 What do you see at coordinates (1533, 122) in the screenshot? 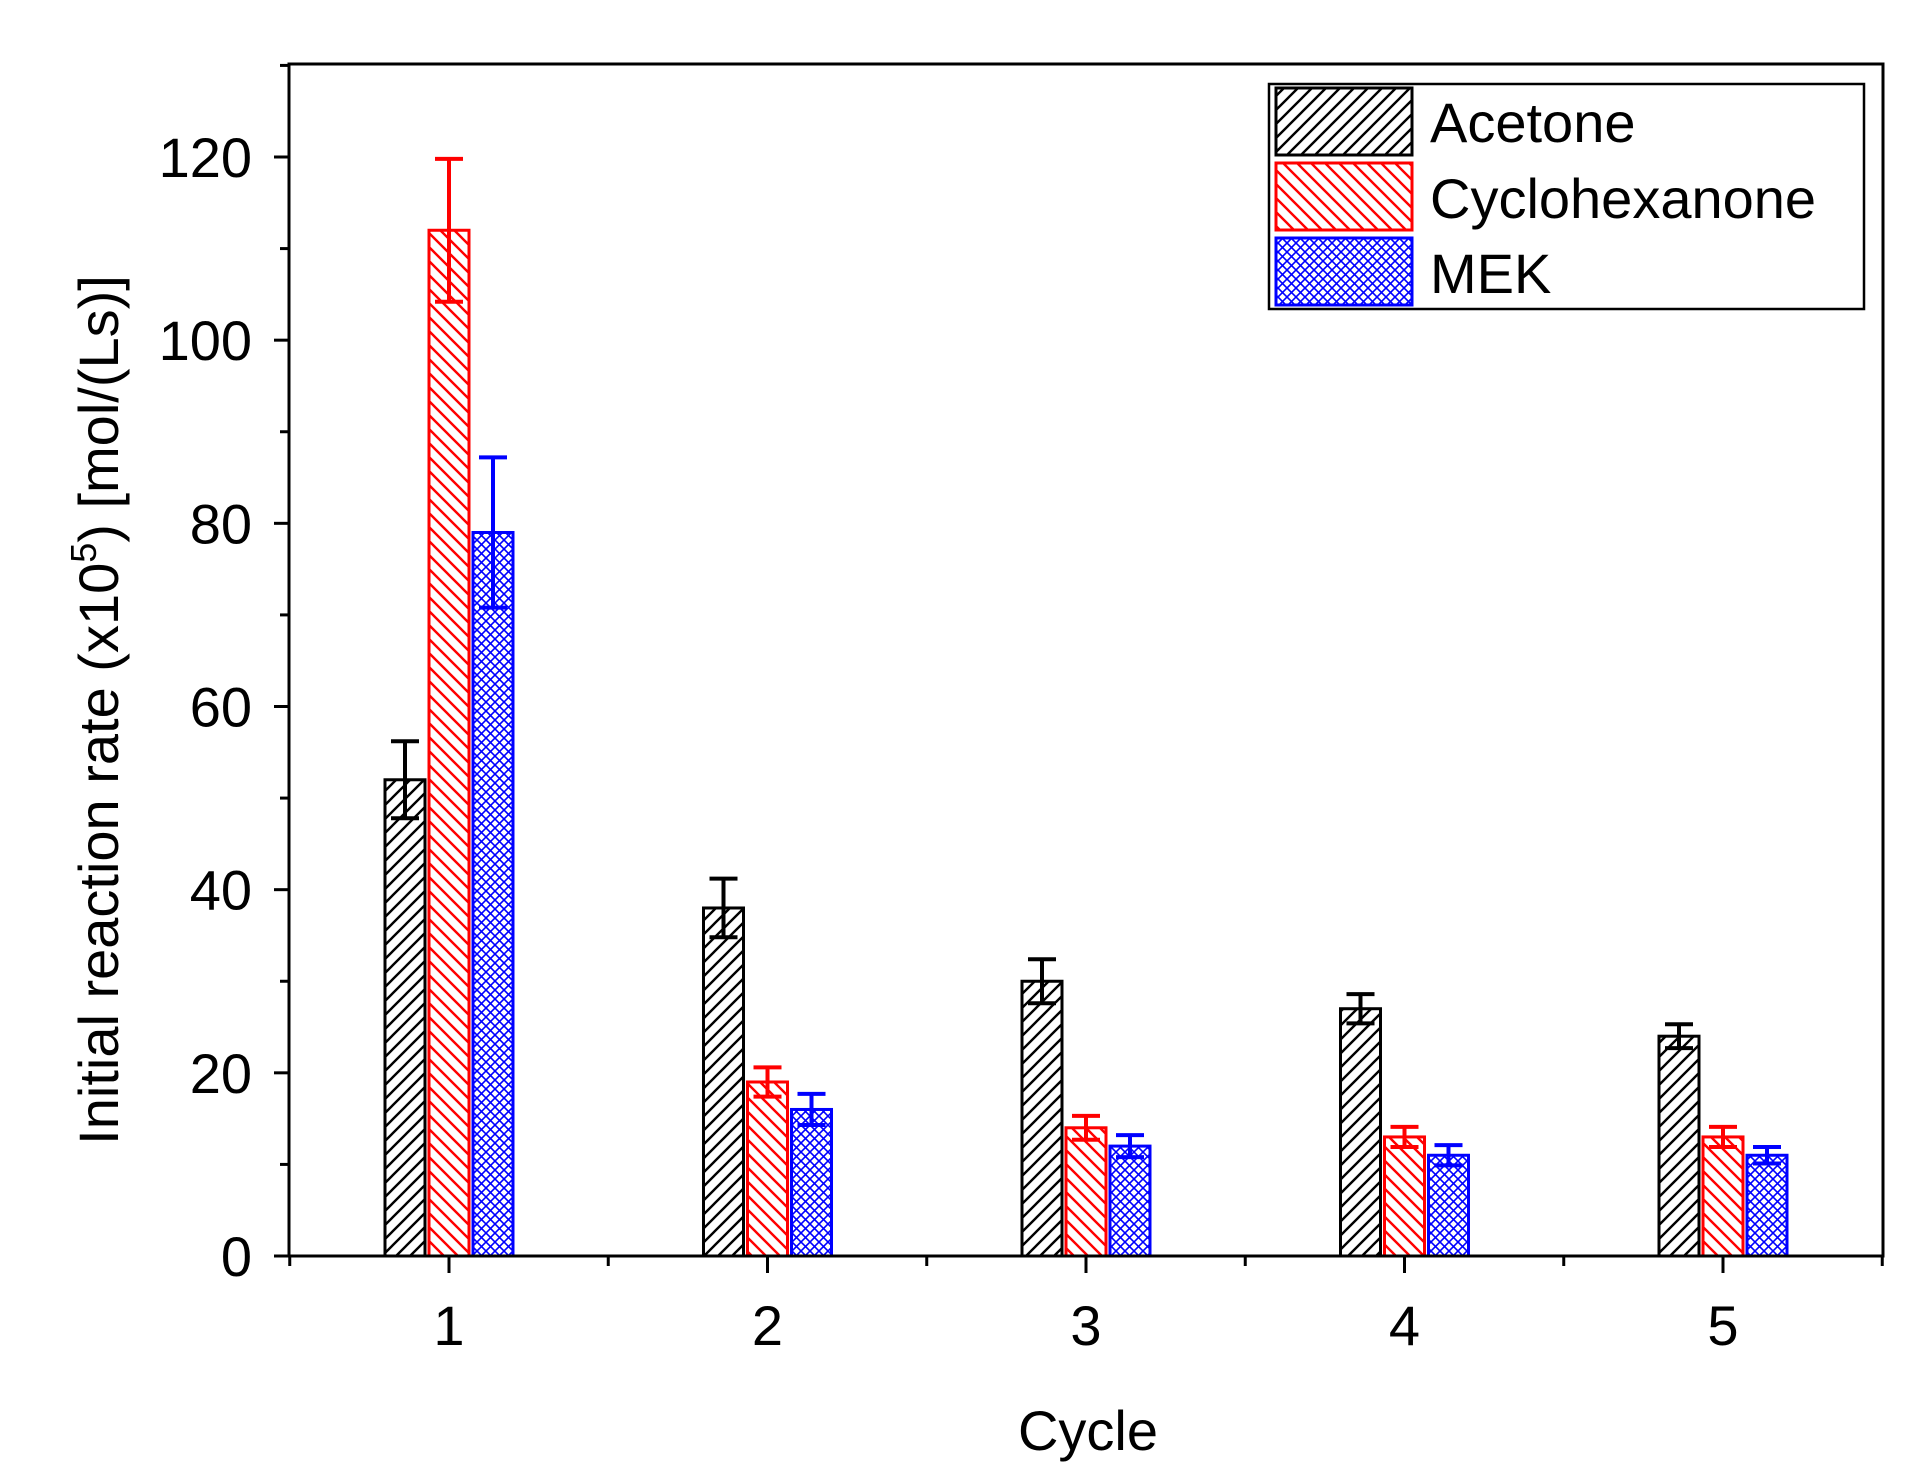
I see `legend-label-acetone: Acetone` at bounding box center [1533, 122].